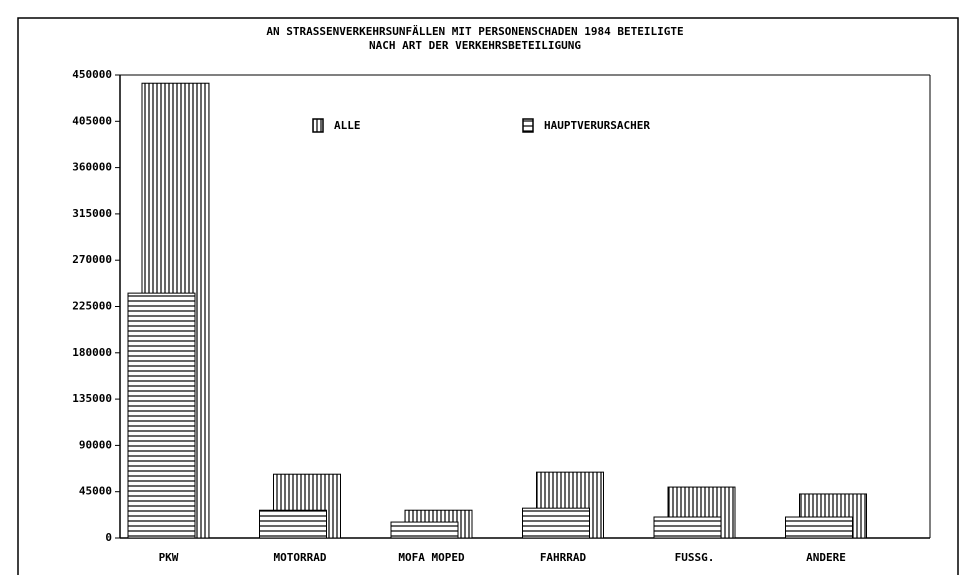 The width and height of the screenshot is (965, 575). I want to click on y-tick-label: 45000, so click(95, 491).